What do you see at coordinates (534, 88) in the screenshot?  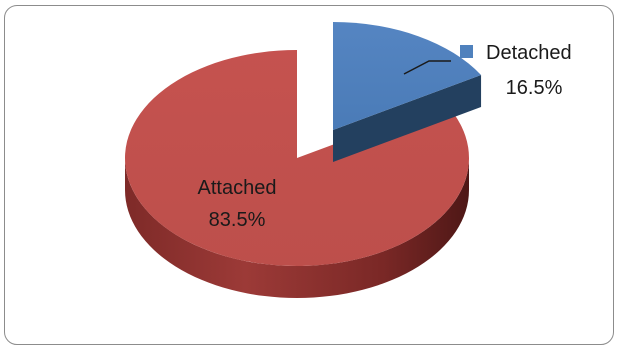 I see `slice-value-detached: 16.5%` at bounding box center [534, 88].